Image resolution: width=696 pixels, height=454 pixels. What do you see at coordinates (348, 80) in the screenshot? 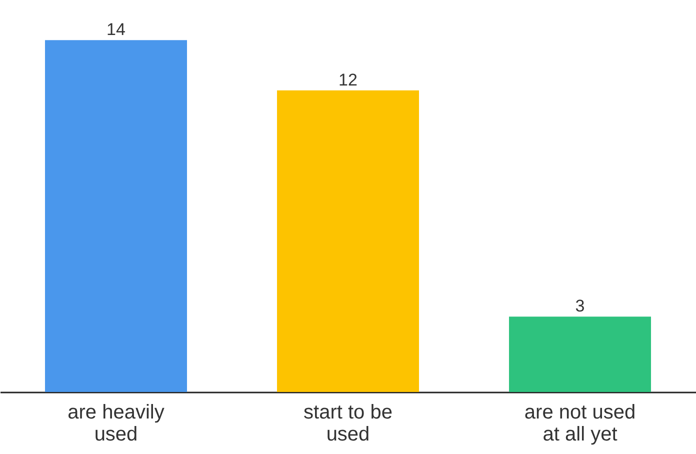
I see `data-label: 12` at bounding box center [348, 80].